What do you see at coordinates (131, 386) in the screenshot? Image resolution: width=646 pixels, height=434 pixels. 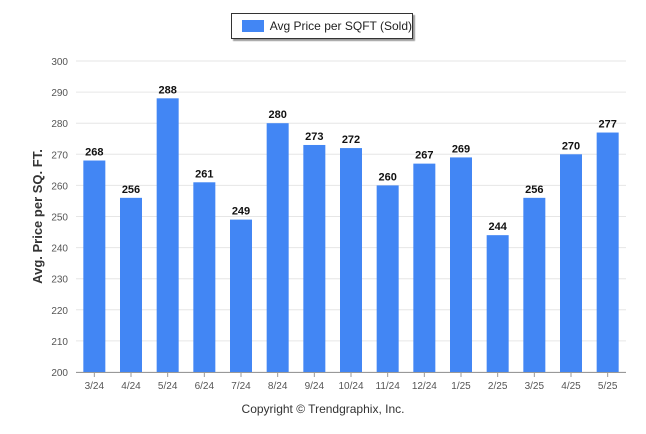 I see `x-tick-label: 4/24` at bounding box center [131, 386].